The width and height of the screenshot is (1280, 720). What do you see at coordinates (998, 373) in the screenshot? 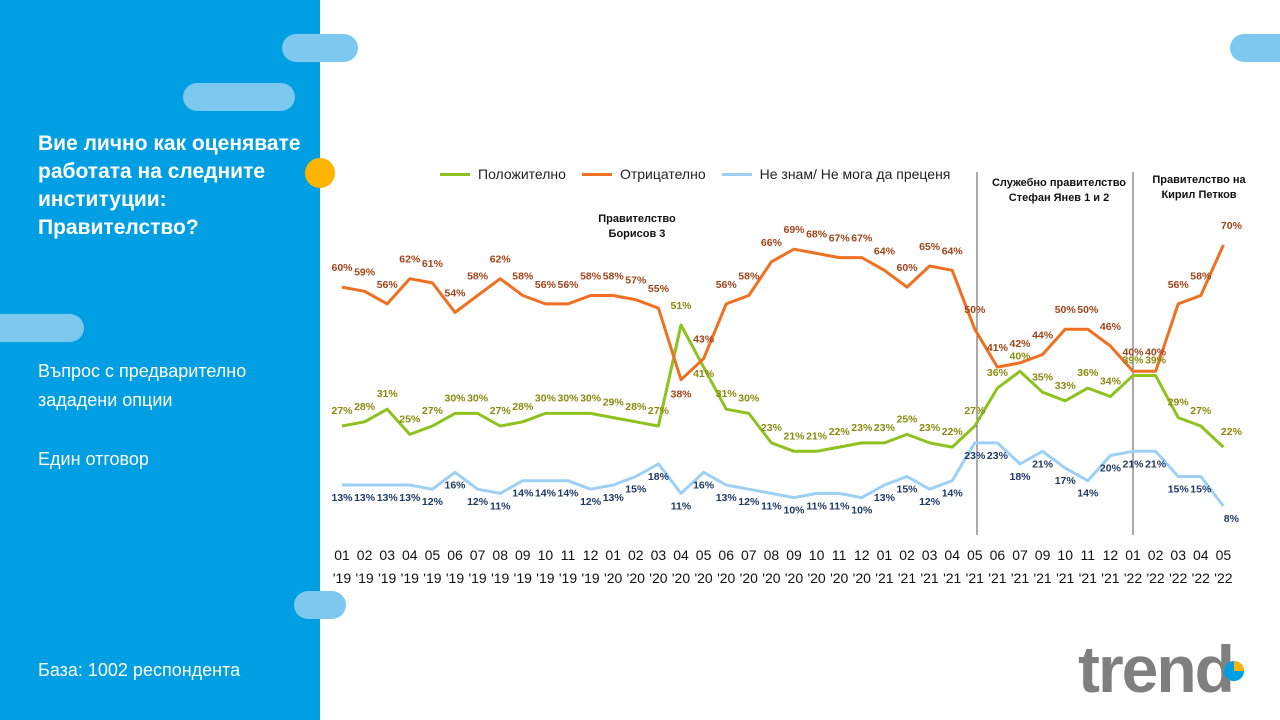
I see `data-label-positive: 36%` at bounding box center [998, 373].